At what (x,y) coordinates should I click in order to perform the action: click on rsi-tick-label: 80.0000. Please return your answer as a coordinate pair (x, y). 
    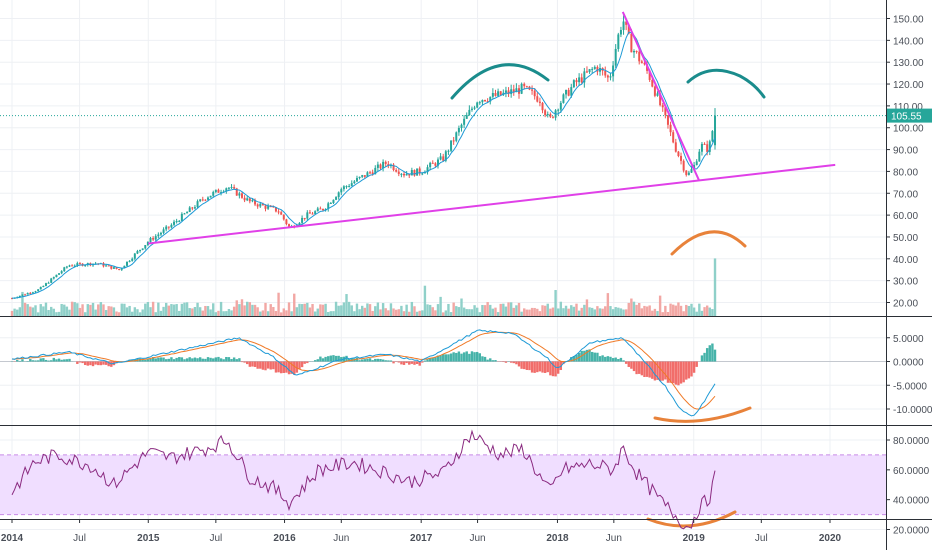
    Looking at the image, I should click on (911, 441).